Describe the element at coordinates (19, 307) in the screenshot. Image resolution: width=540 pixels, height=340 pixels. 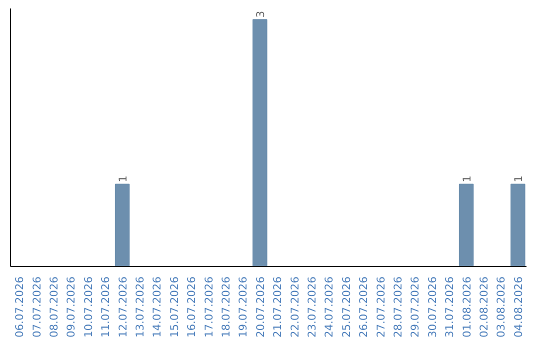
I see `x-tick-label: 06.07.2026` at that location.